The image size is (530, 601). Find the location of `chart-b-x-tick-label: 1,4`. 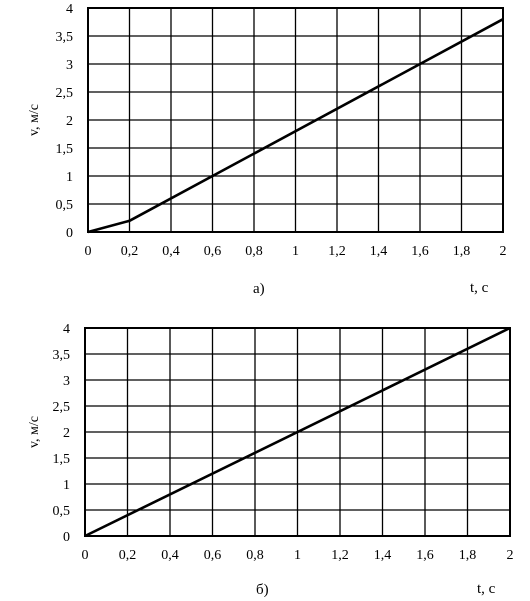

chart-b-x-tick-label: 1,4 is located at coordinates (383, 555).